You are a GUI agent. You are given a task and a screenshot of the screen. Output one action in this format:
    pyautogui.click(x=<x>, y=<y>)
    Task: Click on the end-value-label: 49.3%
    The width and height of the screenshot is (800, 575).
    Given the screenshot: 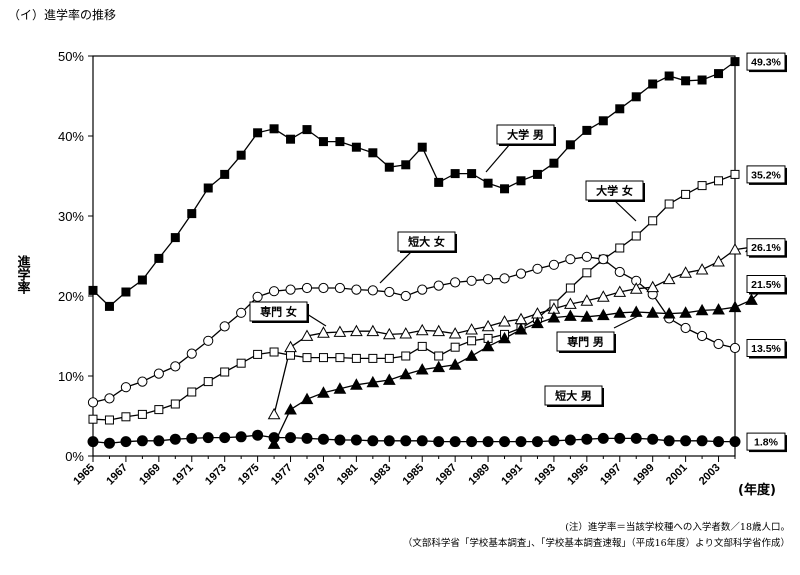 What is the action you would take?
    pyautogui.click(x=766, y=63)
    